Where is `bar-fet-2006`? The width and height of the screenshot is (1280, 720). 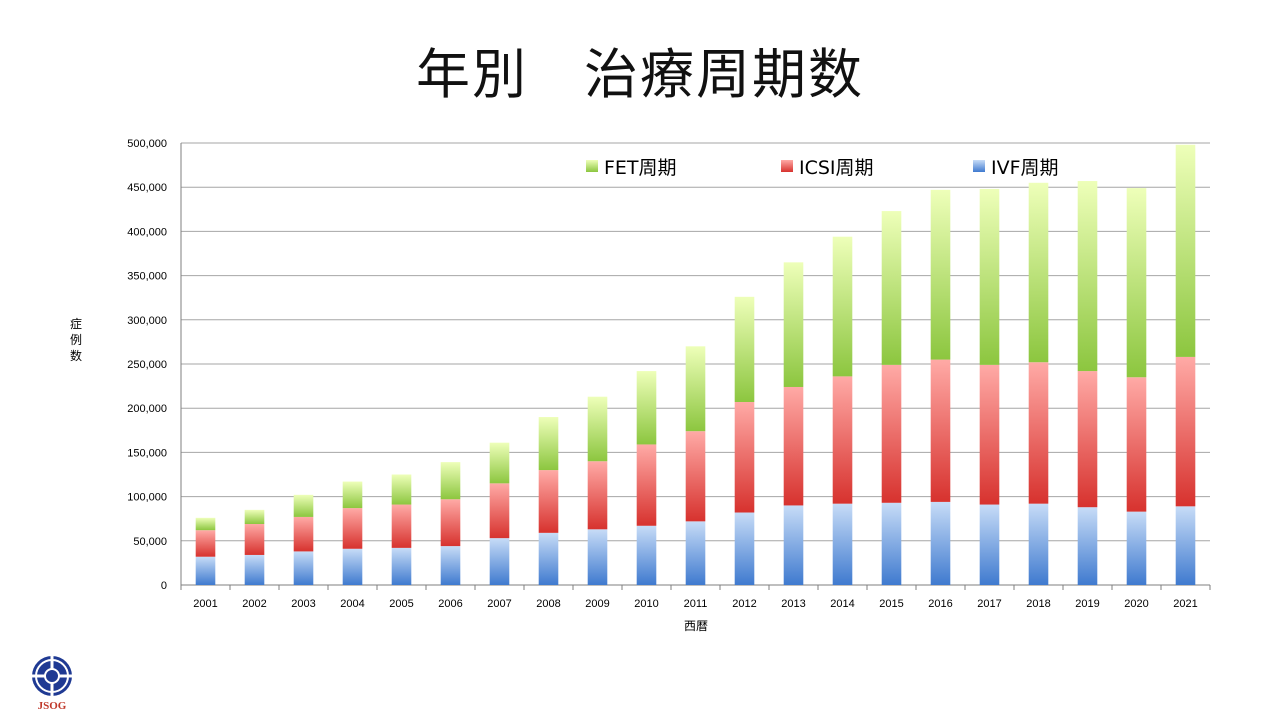
bar-fet-2006 is located at coordinates (450, 481).